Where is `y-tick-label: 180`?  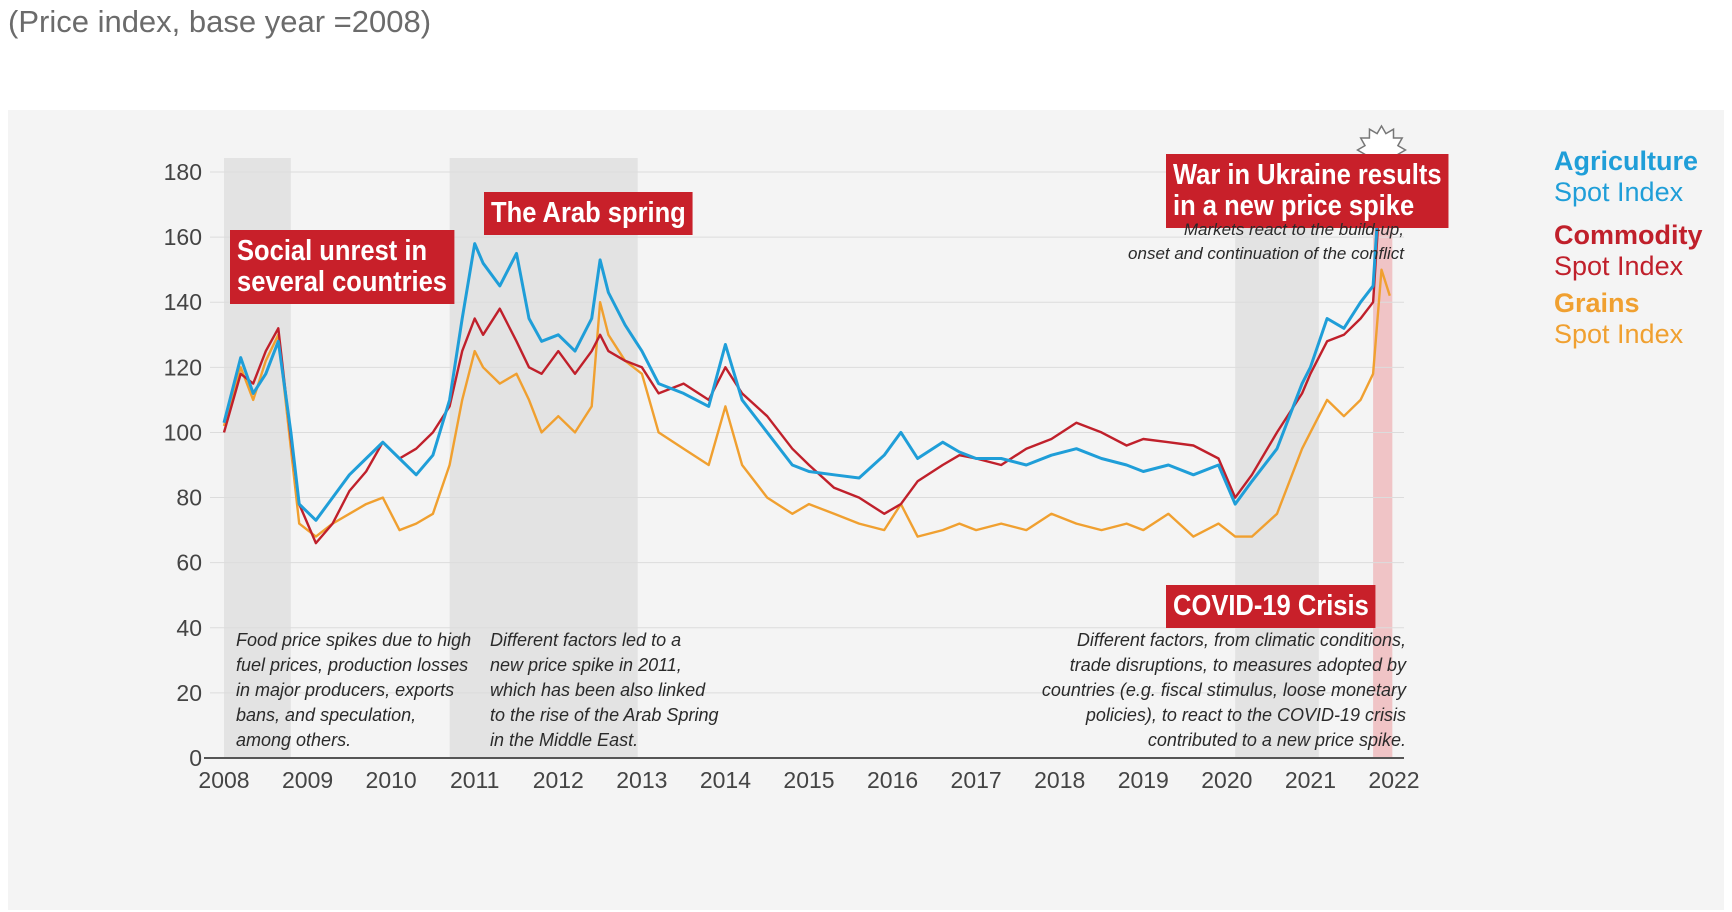
y-tick-label: 180 is located at coordinates (183, 172).